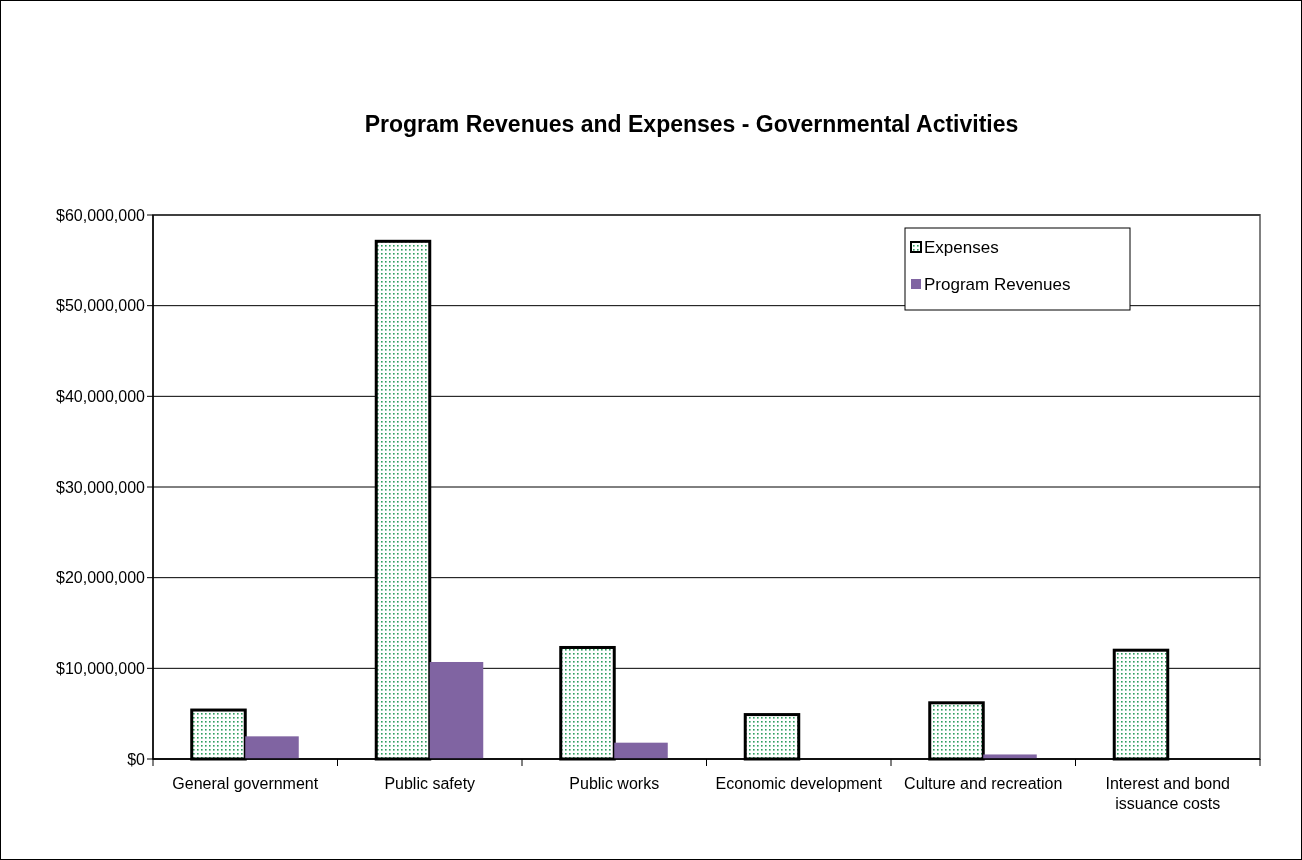 The width and height of the screenshot is (1302, 860). What do you see at coordinates (430, 783) in the screenshot?
I see `x-tick-label: Public safety` at bounding box center [430, 783].